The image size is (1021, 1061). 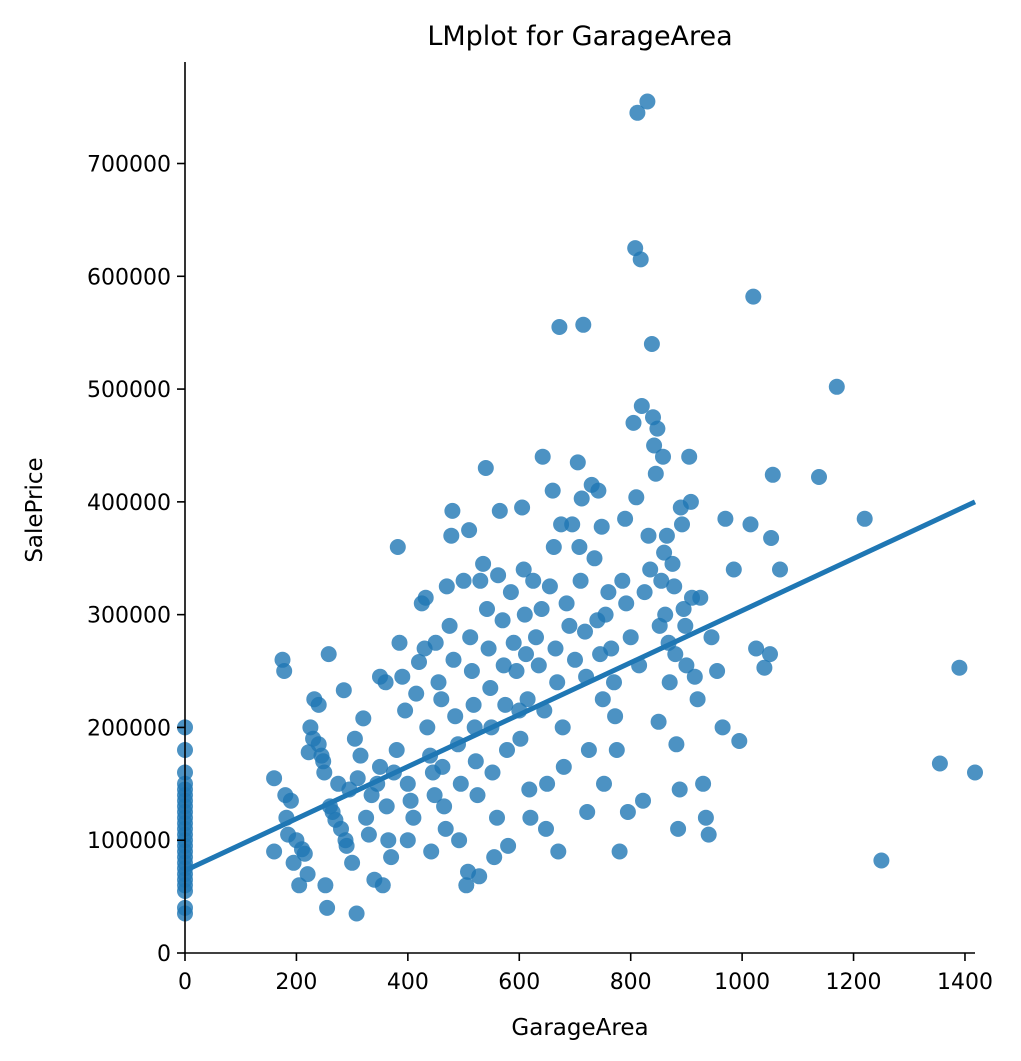 I want to click on x-tick-label: 0, so click(x=185, y=982).